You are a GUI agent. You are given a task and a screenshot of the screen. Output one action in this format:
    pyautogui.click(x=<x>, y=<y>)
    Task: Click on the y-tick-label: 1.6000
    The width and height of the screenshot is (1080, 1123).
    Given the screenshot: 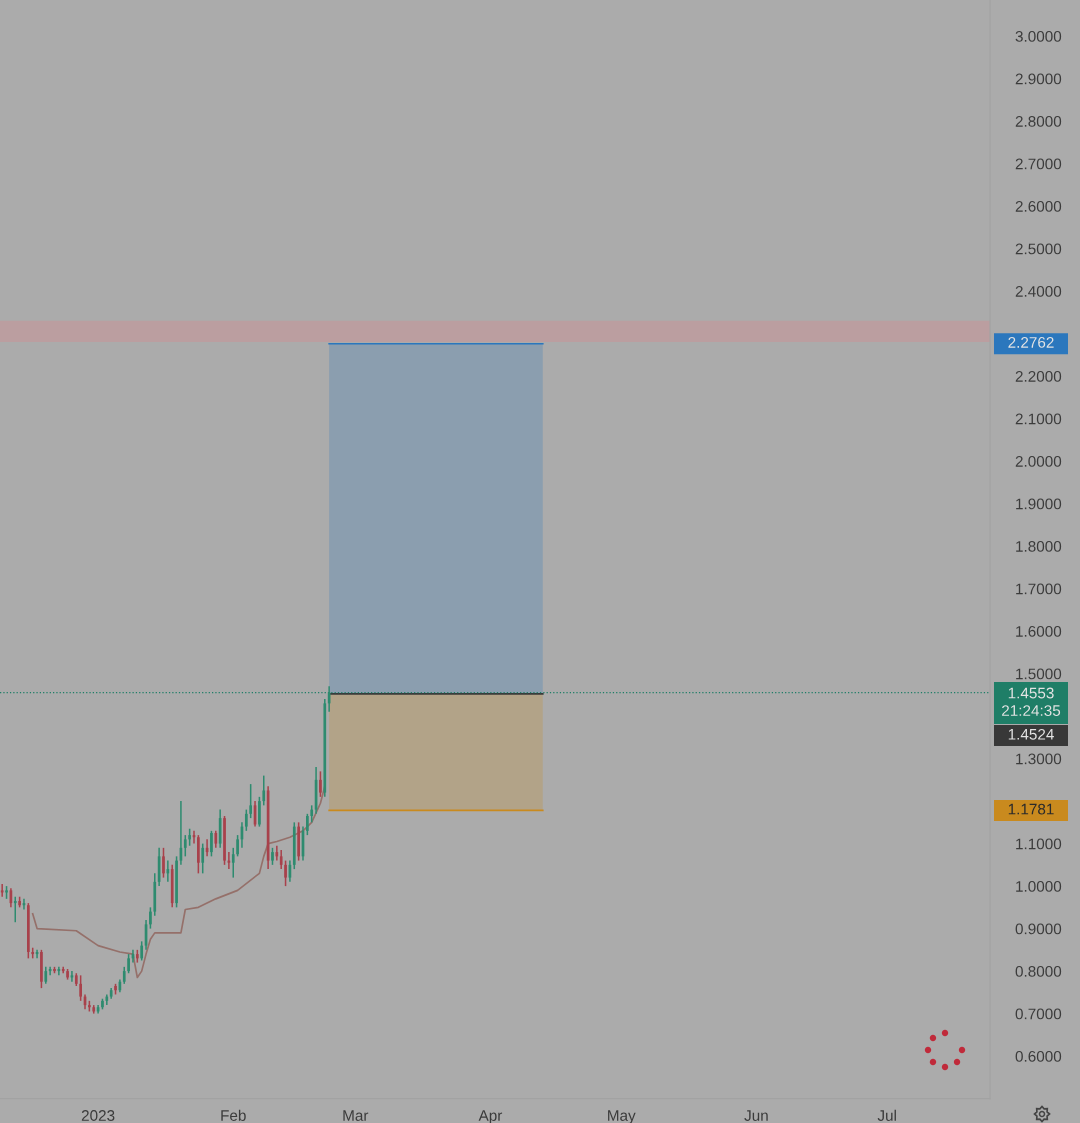 What is the action you would take?
    pyautogui.click(x=1039, y=631)
    